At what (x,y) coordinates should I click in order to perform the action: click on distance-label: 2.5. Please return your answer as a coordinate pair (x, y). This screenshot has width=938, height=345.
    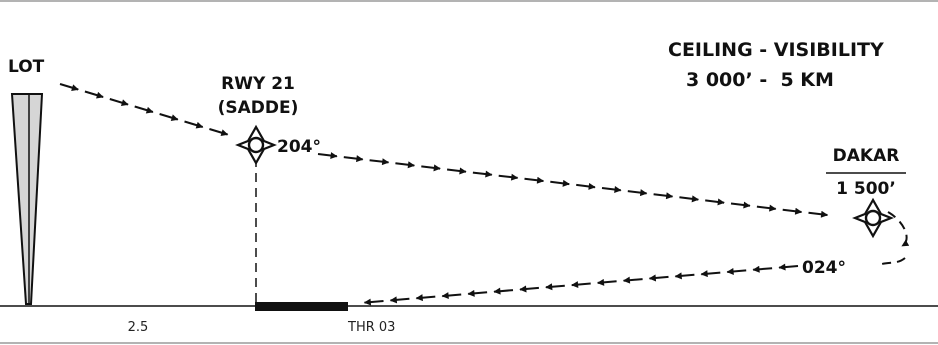
    Looking at the image, I should click on (138, 327).